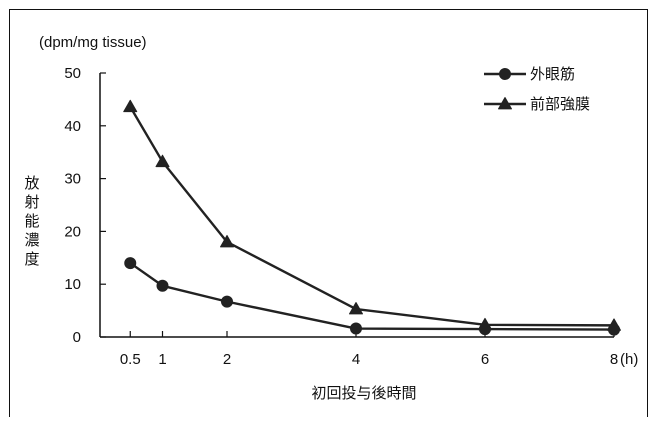 The image size is (652, 421). I want to click on legend-item: 外眼筋, so click(529, 74).